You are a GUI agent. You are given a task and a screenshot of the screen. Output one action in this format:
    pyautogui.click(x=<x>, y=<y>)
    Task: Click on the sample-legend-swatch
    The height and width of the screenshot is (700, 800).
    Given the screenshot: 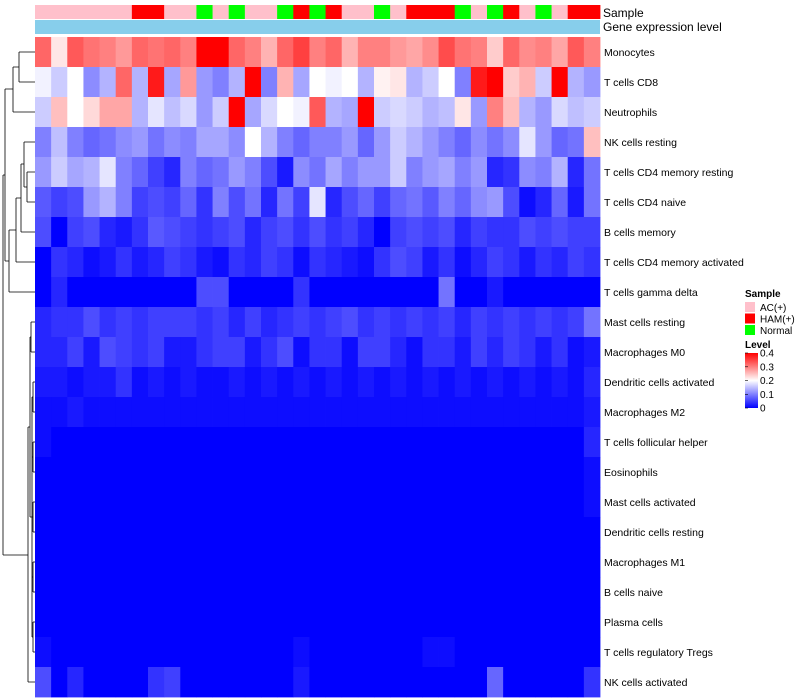 What is the action you would take?
    pyautogui.click(x=750, y=307)
    